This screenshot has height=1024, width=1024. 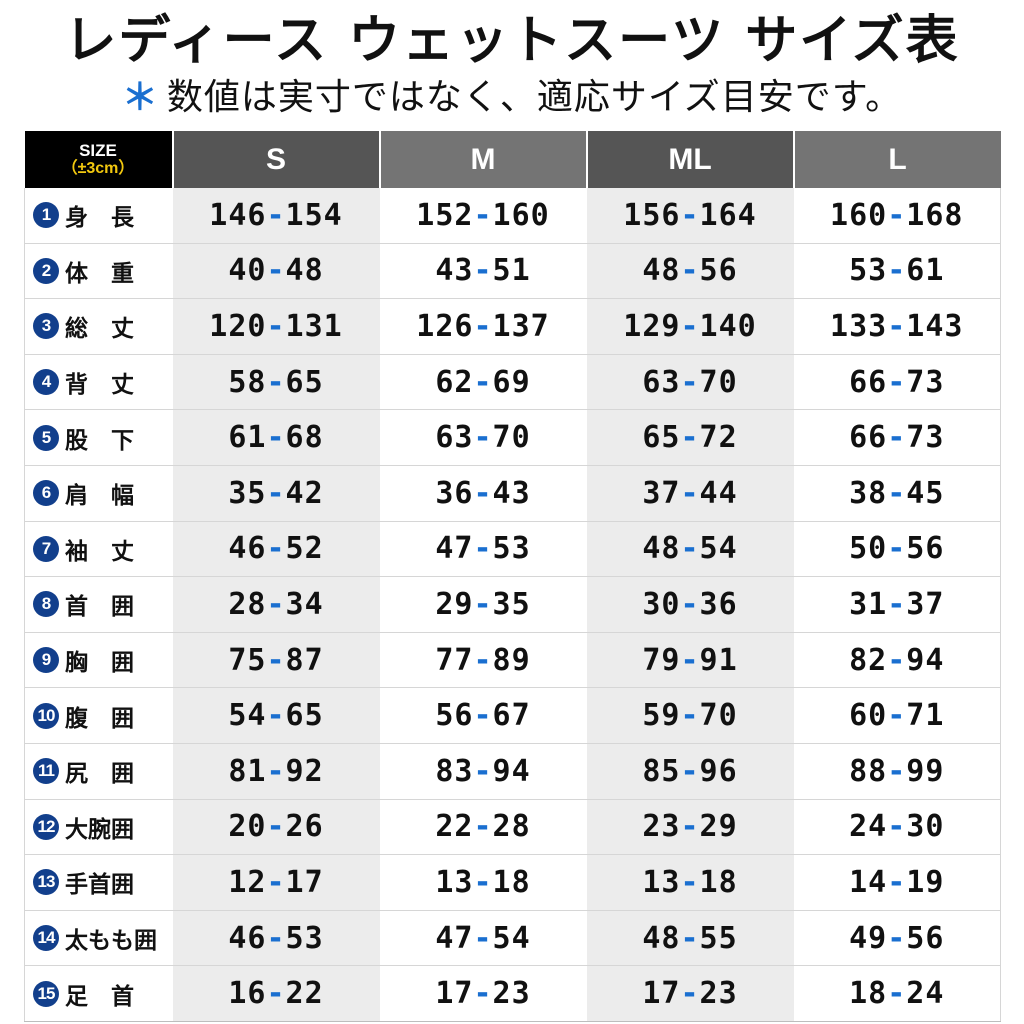 What do you see at coordinates (247, 994) in the screenshot?
I see `range-min: 16` at bounding box center [247, 994].